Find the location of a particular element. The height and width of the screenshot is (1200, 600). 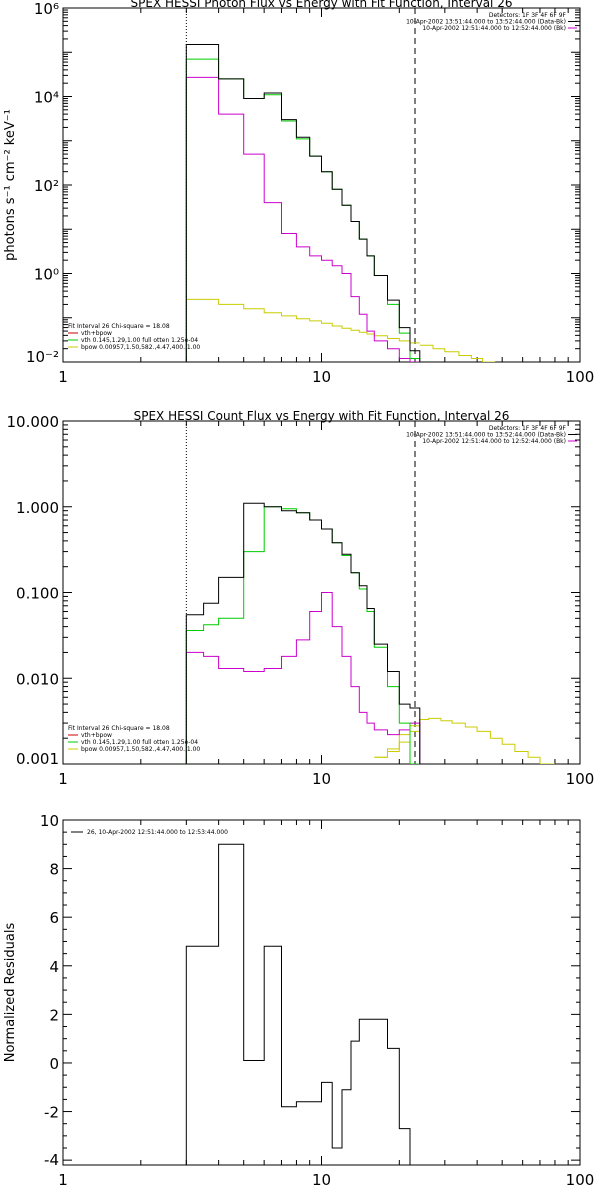

y-tick-label: 0.100 is located at coordinates (37, 594).